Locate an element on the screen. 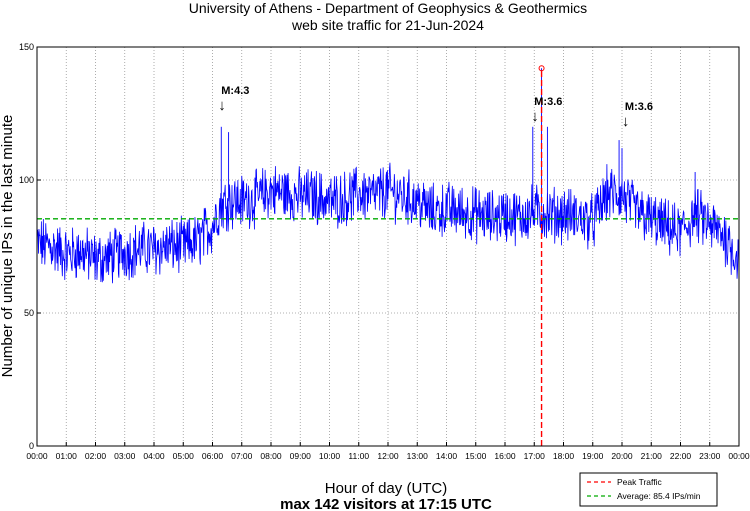 This screenshot has width=750, height=511. x-tick-label: 22:00 is located at coordinates (681, 456).